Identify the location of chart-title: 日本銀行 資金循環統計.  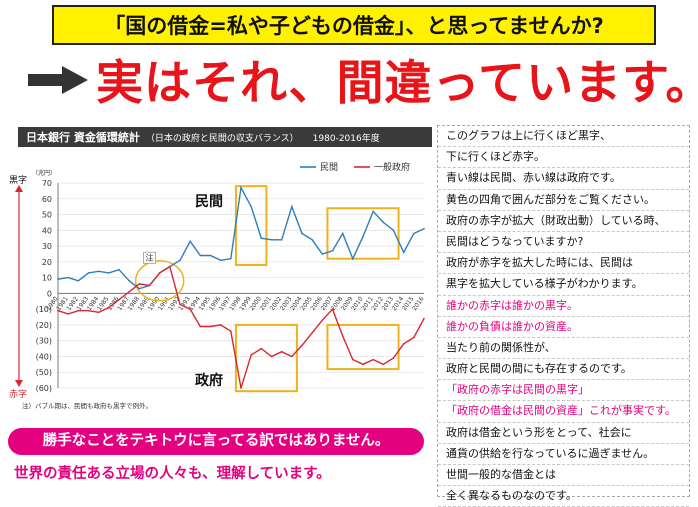
(83, 137).